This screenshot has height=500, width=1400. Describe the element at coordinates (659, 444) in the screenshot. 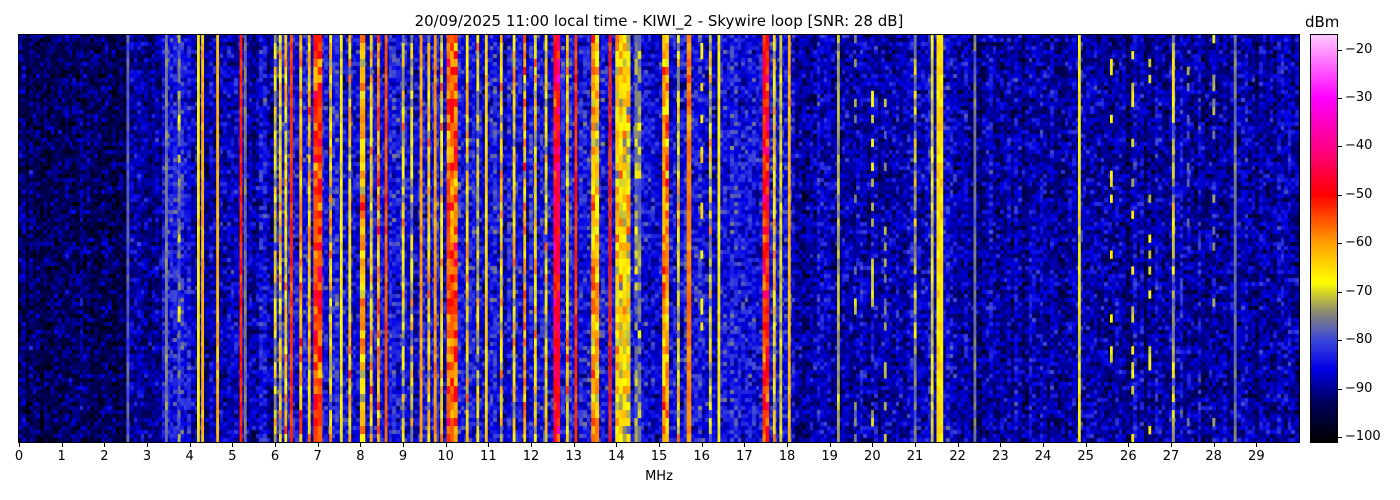

I see `x-tick-mark` at that location.